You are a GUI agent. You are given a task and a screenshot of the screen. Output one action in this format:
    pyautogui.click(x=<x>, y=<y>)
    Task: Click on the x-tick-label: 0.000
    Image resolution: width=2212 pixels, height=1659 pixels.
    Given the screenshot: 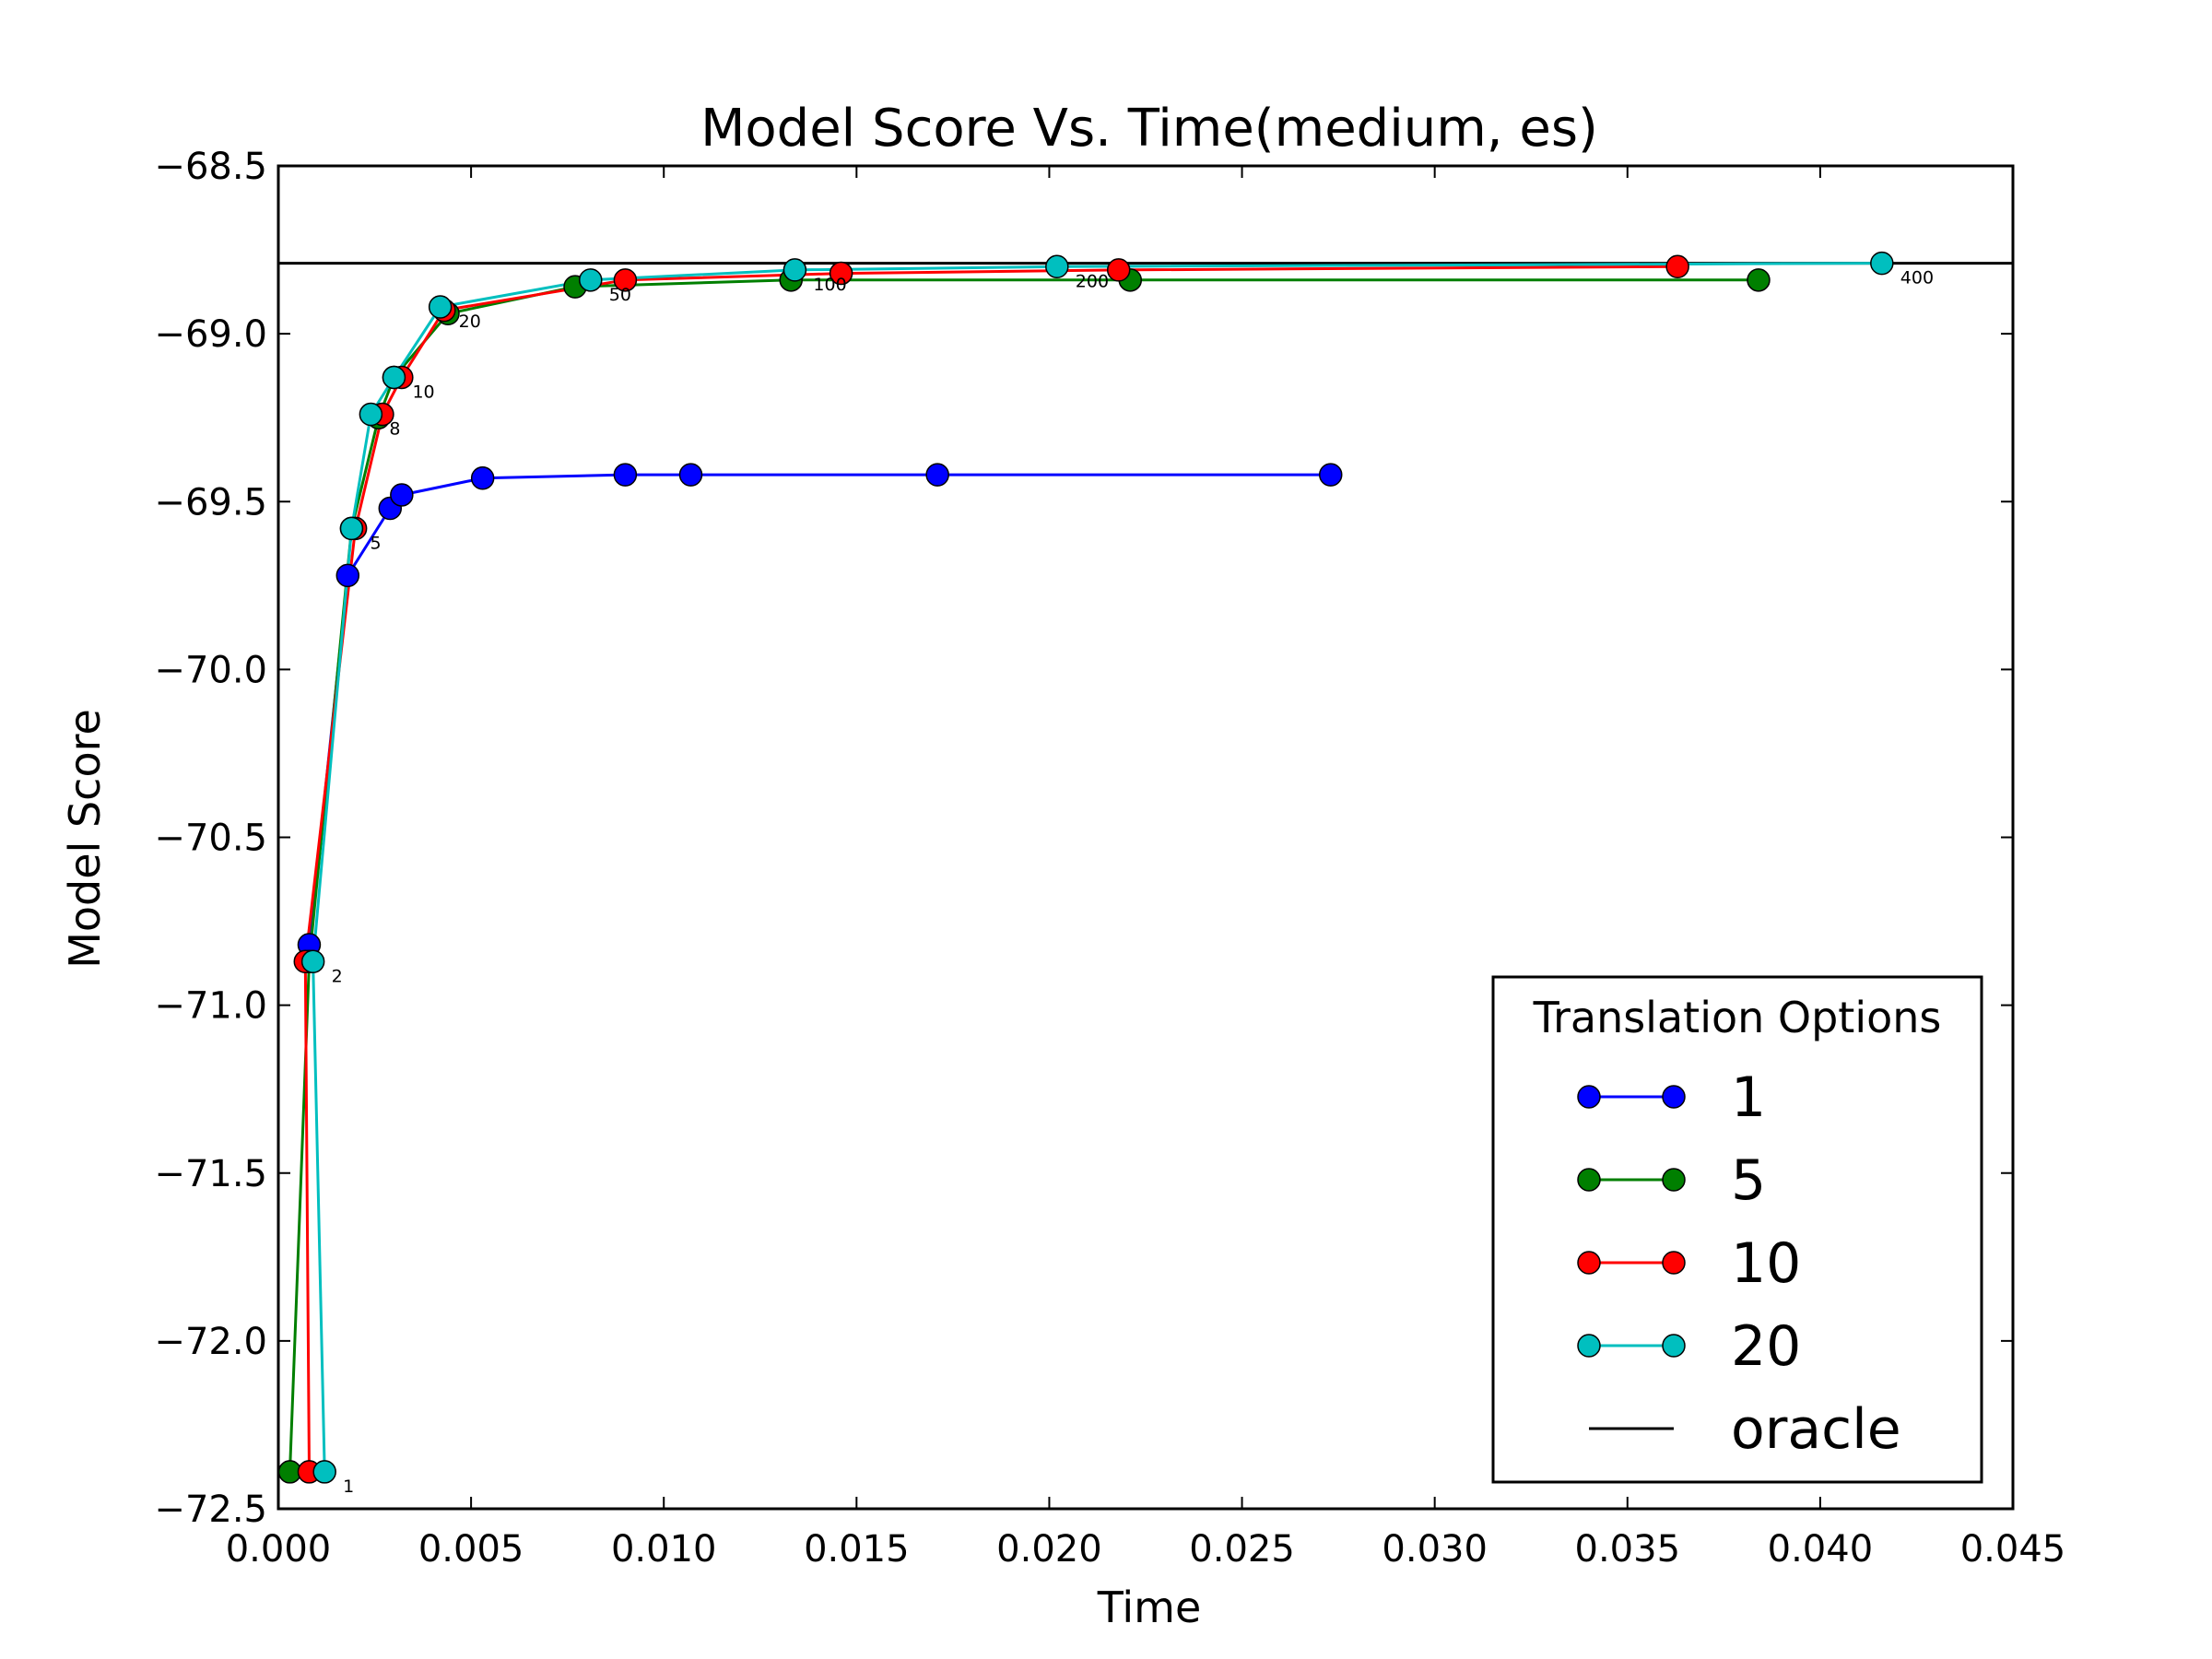 What is the action you would take?
    pyautogui.click(x=279, y=1549)
    